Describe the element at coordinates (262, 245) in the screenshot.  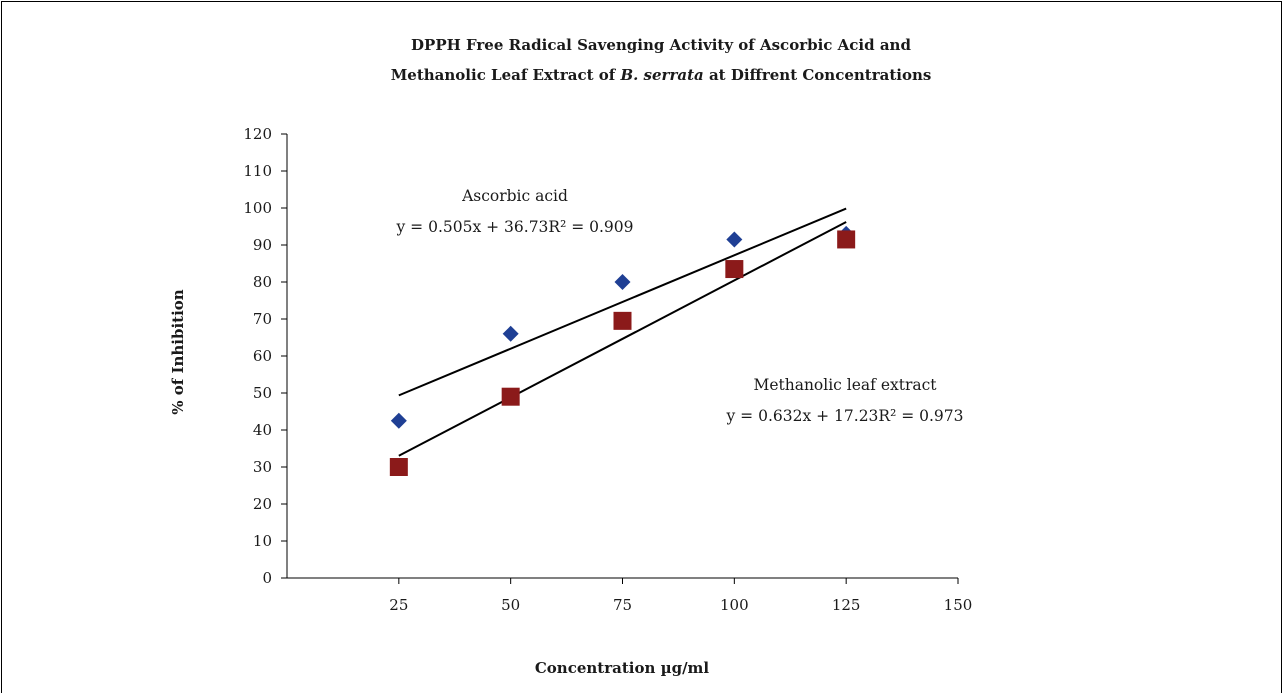
I see `y-tick-label: 90` at that location.